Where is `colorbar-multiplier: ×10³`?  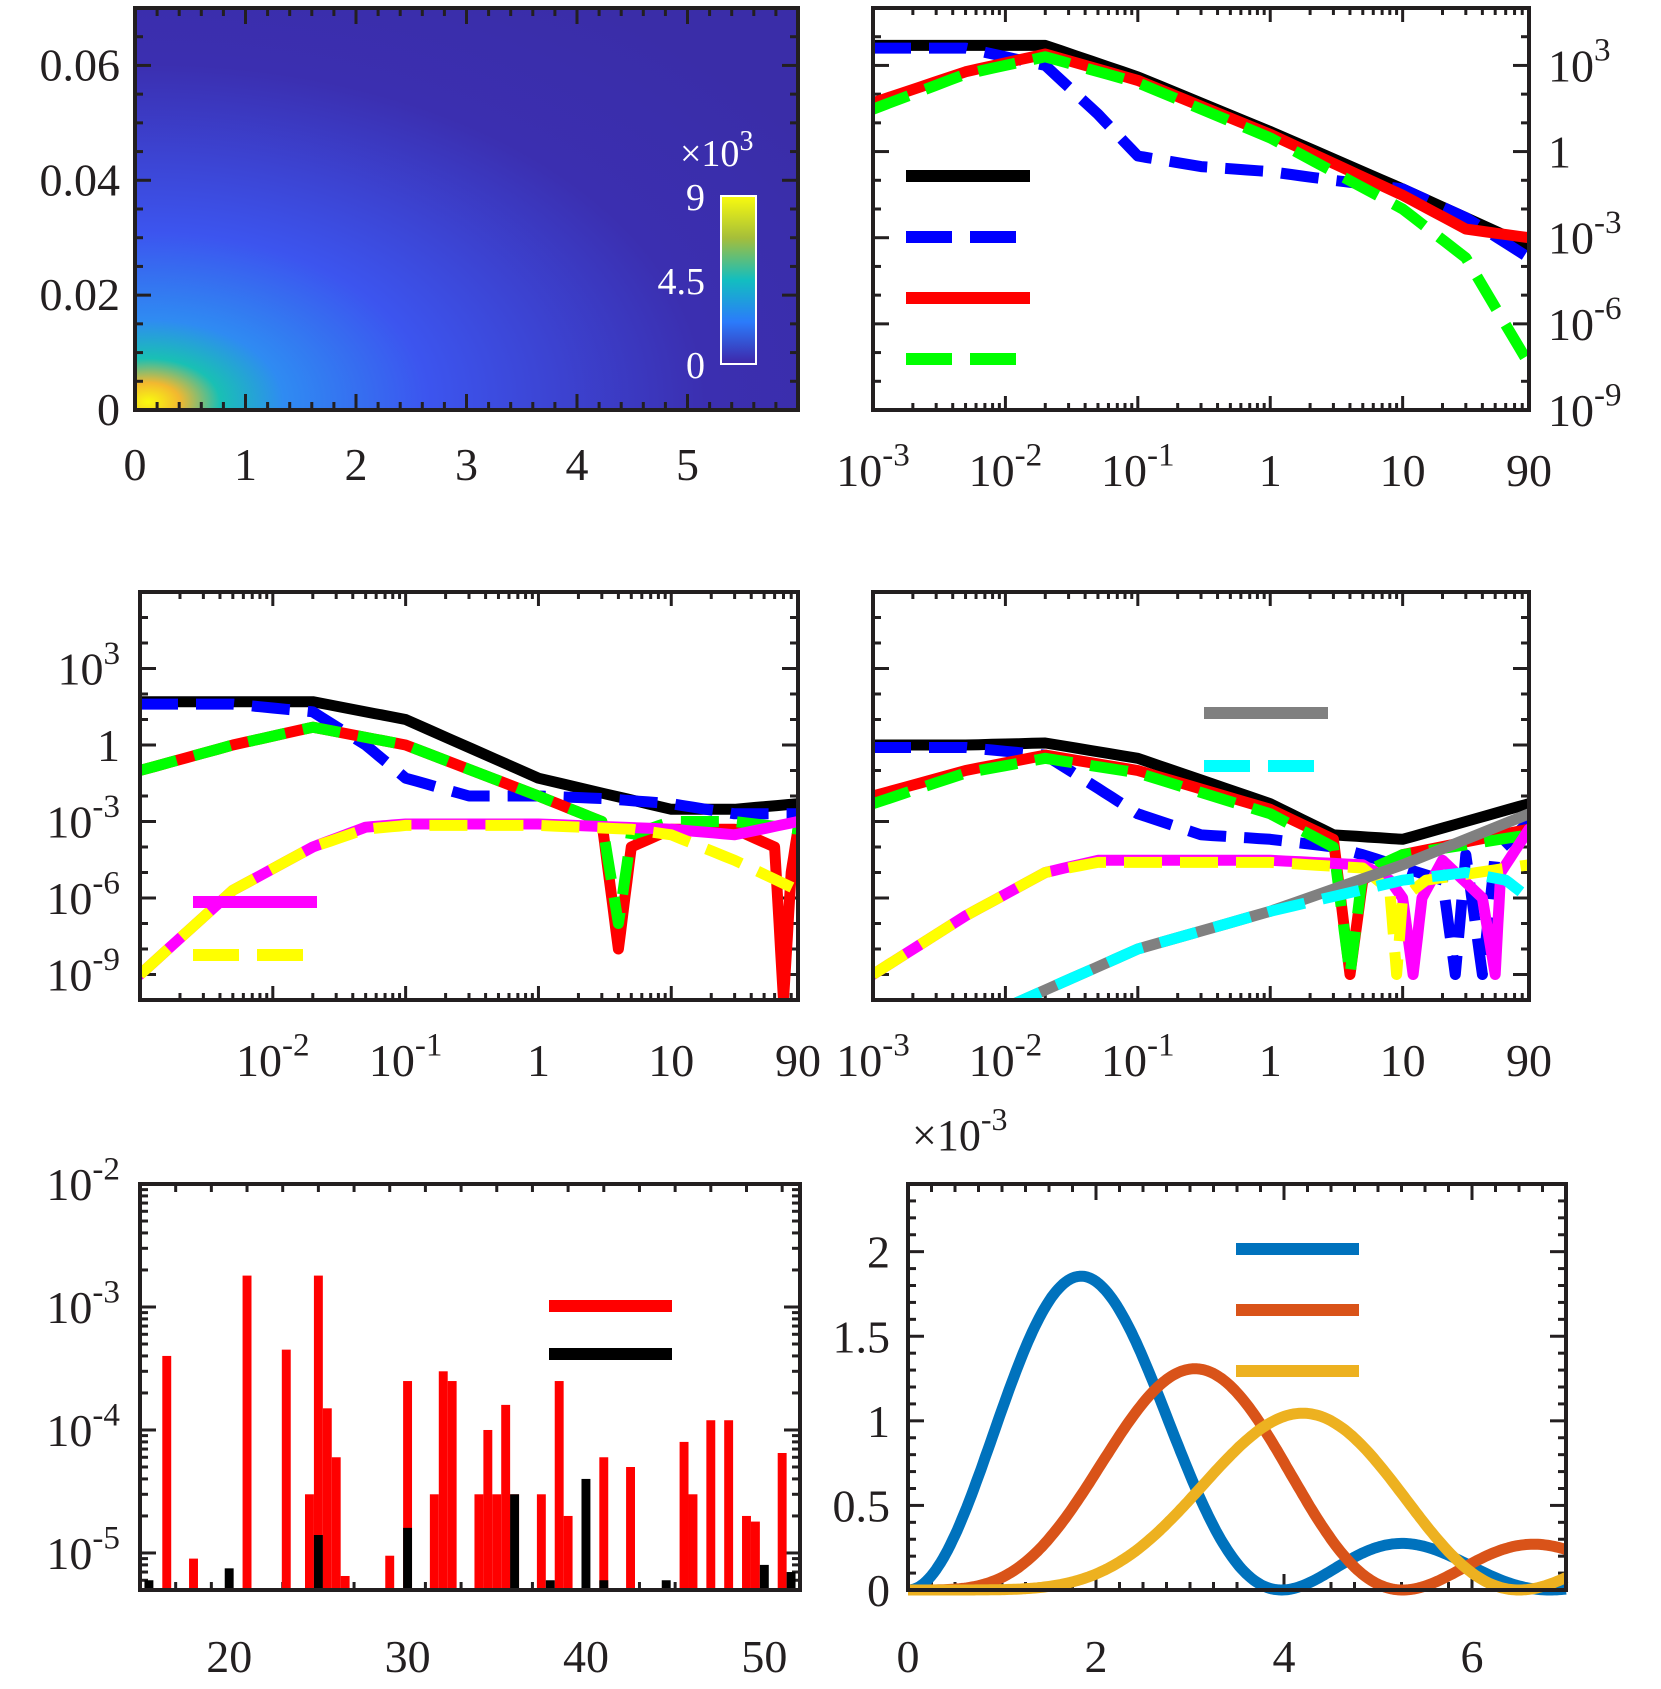
colorbar-multiplier: ×10³ is located at coordinates (716, 150).